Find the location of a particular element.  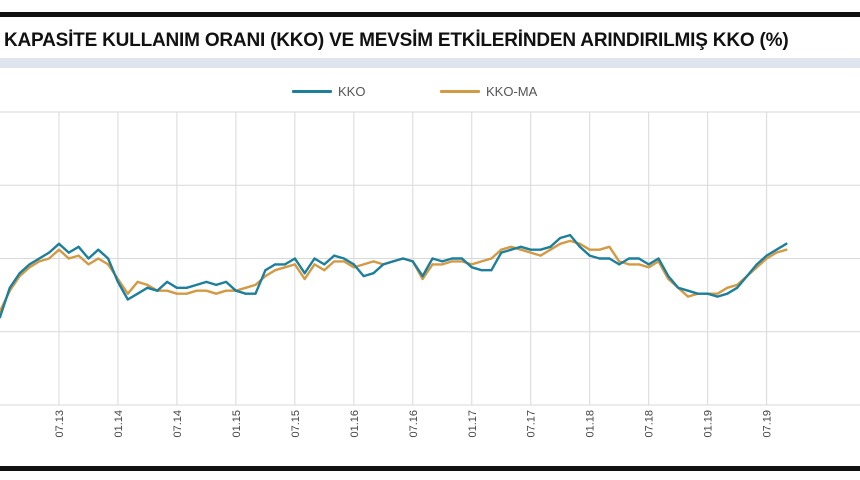

legend-label-kko-ma: KKO-MA is located at coordinates (512, 91).